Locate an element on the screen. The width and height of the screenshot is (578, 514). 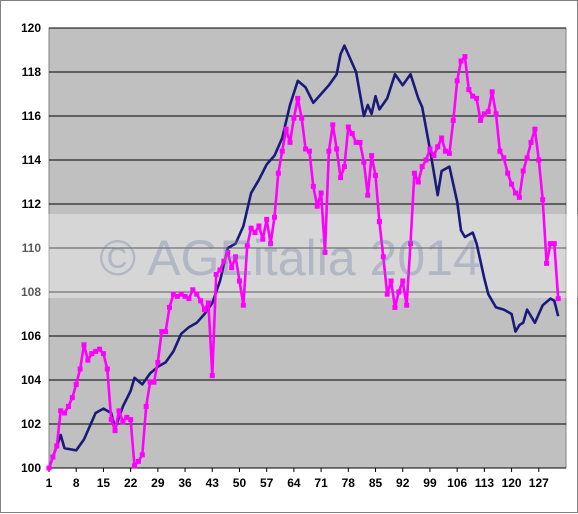
x-tick-label-127: 127 is located at coordinates (539, 483).